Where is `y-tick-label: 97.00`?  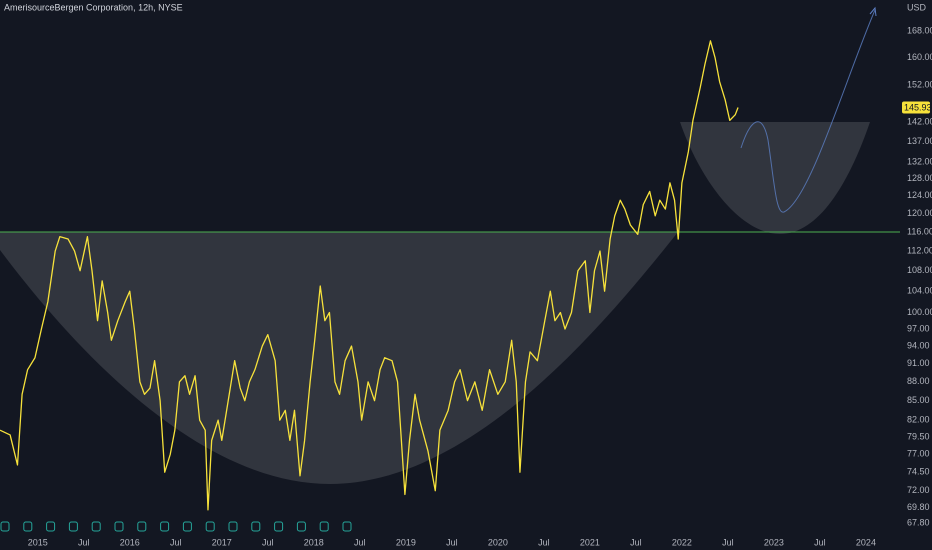
y-tick-label: 97.00 is located at coordinates (918, 328).